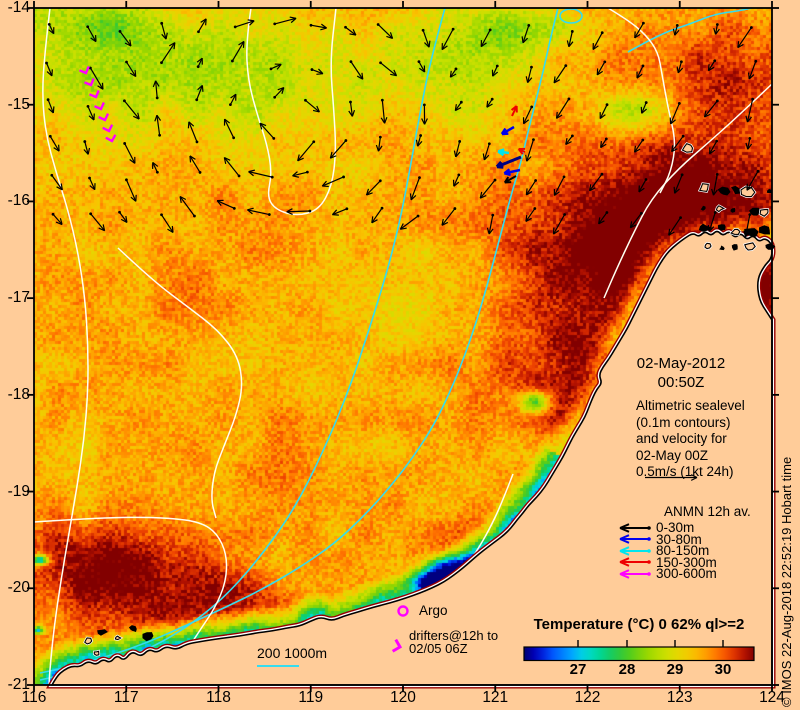 Image resolution: width=800 pixels, height=710 pixels. Describe the element at coordinates (723, 669) in the screenshot. I see `colorbar-tick-label: 30` at that location.